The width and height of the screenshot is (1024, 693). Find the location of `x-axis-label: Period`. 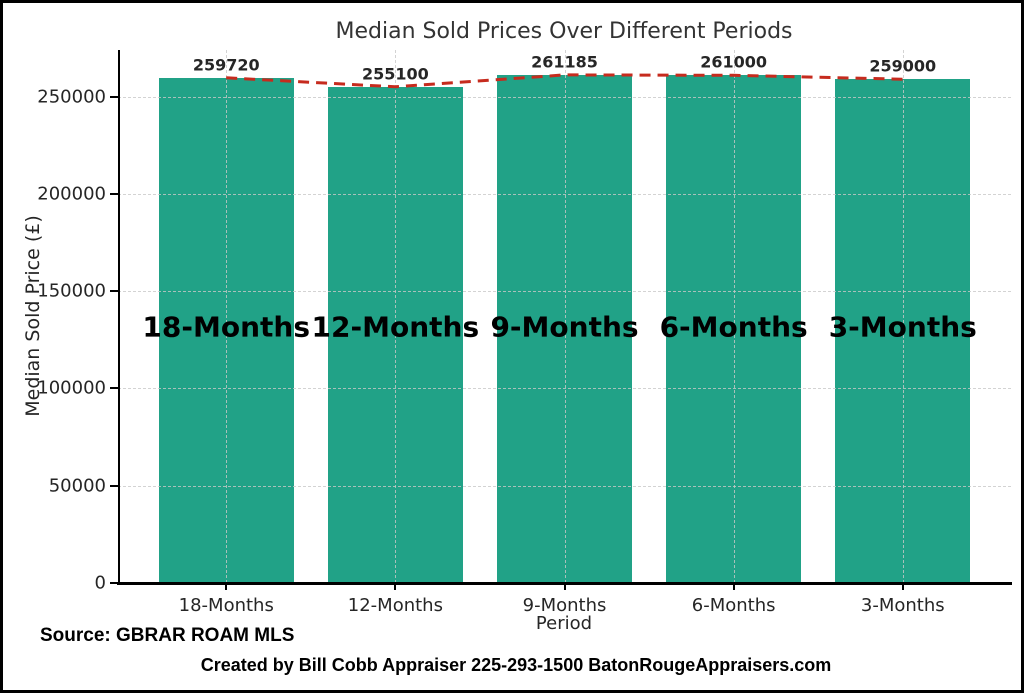

x-axis-label: Period is located at coordinates (564, 623).